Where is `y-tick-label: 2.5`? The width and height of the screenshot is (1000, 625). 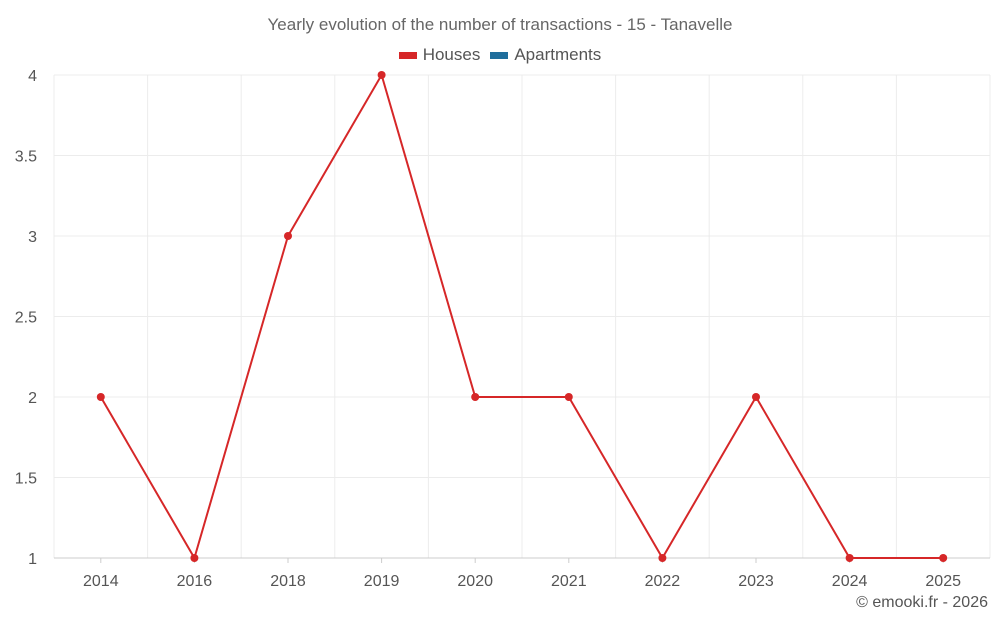 y-tick-label: 2.5 is located at coordinates (26, 318).